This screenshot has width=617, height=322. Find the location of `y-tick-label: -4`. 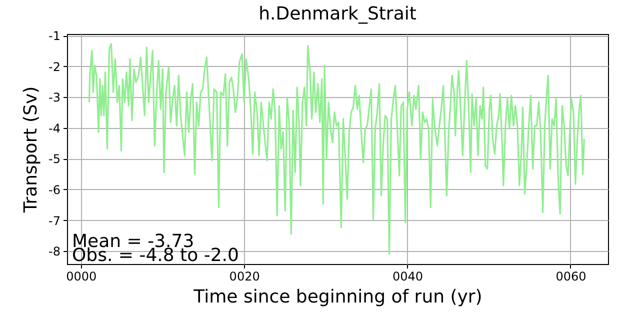

y-tick-label: -4 is located at coordinates (54, 128).